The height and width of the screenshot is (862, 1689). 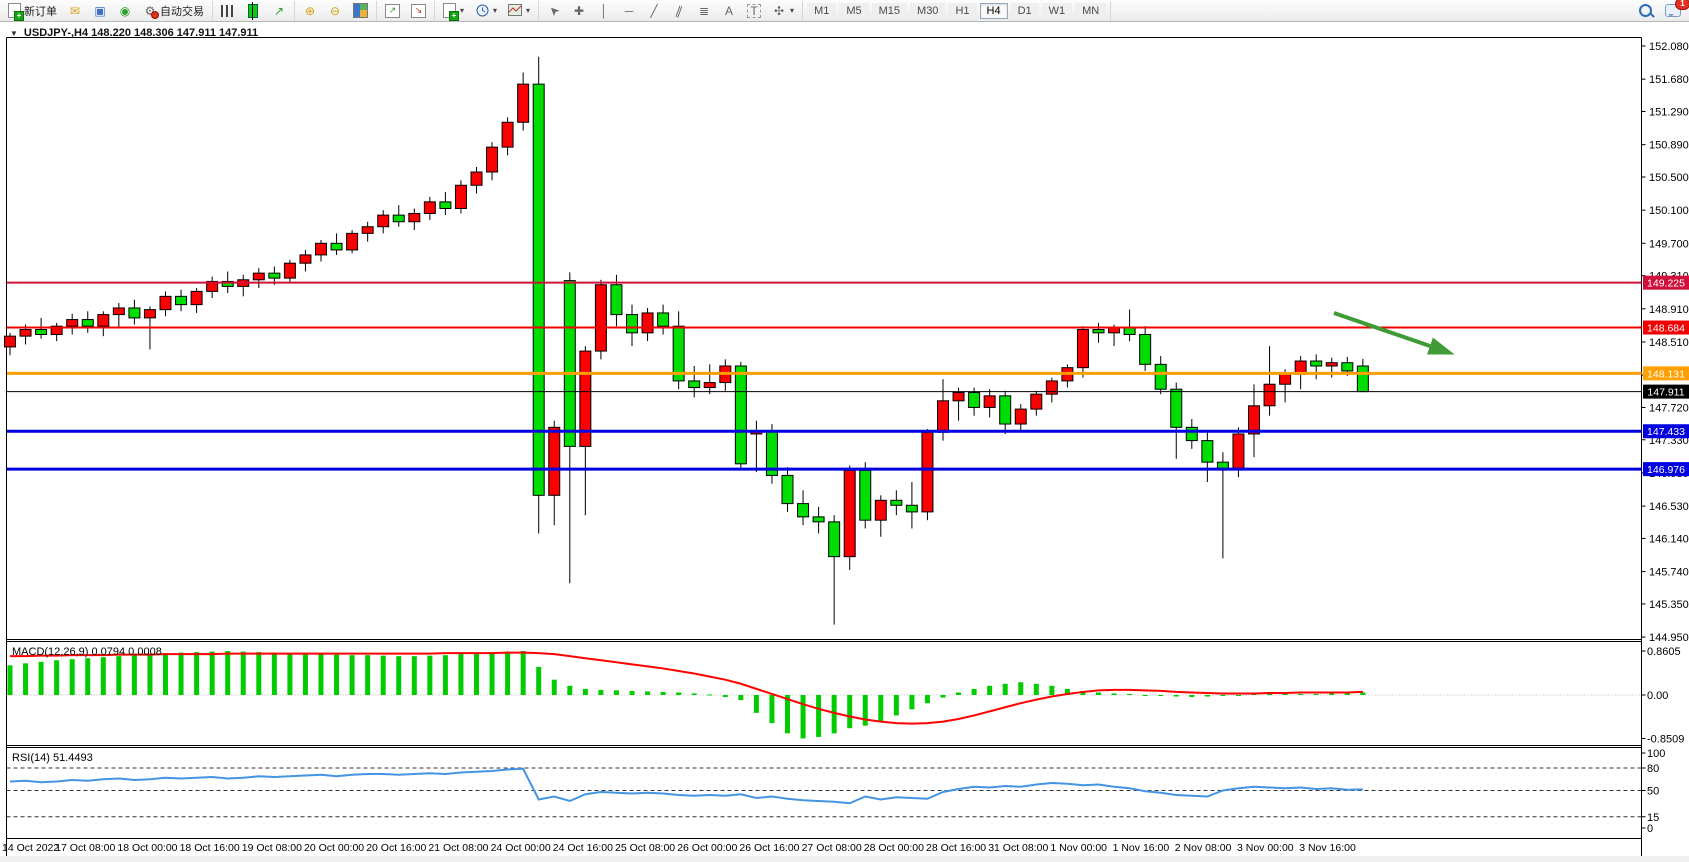 I want to click on timeframe-D1: D1, so click(x=1024, y=10).